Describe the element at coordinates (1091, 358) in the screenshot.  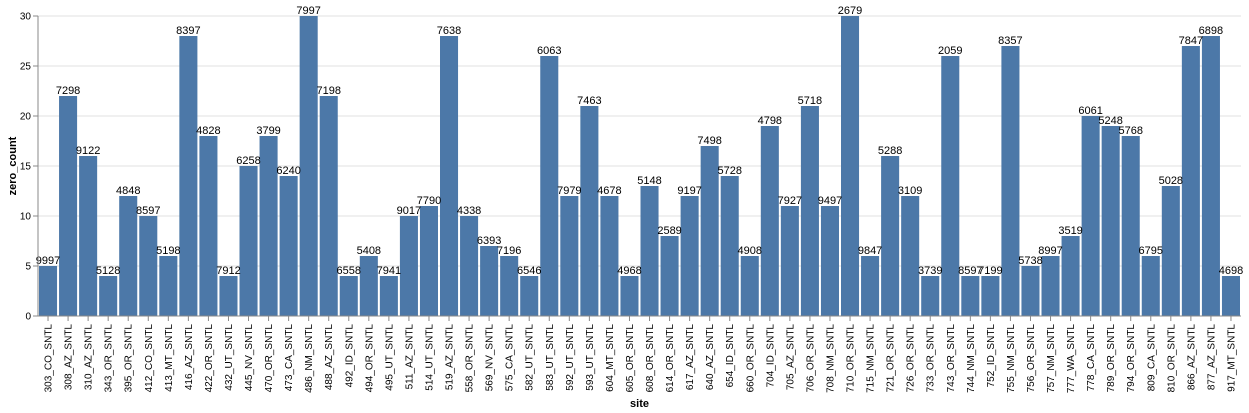
I see `x-tick-label: 778_CA_SNTL` at that location.